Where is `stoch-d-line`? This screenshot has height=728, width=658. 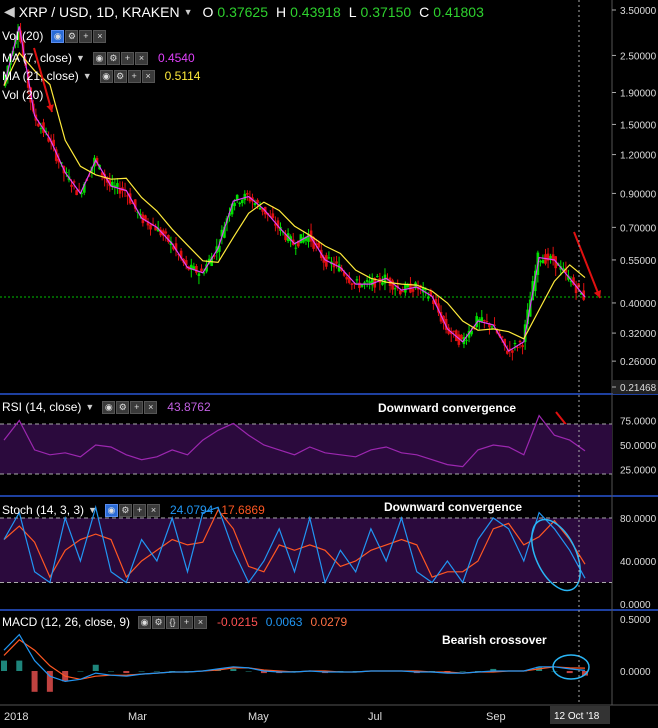
stoch-d-line is located at coordinates (294, 543).